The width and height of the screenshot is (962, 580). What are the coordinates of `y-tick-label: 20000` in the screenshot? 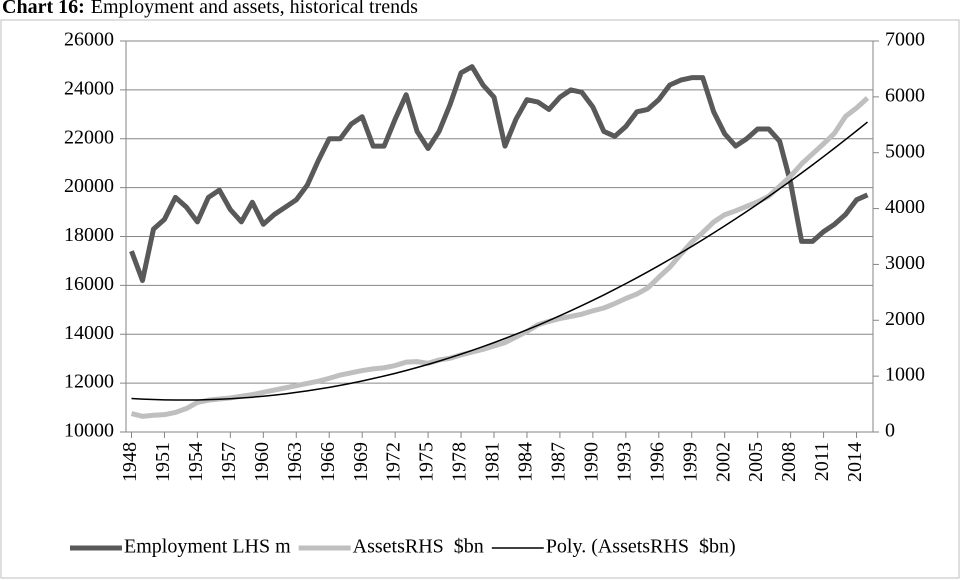 It's located at (89, 186).